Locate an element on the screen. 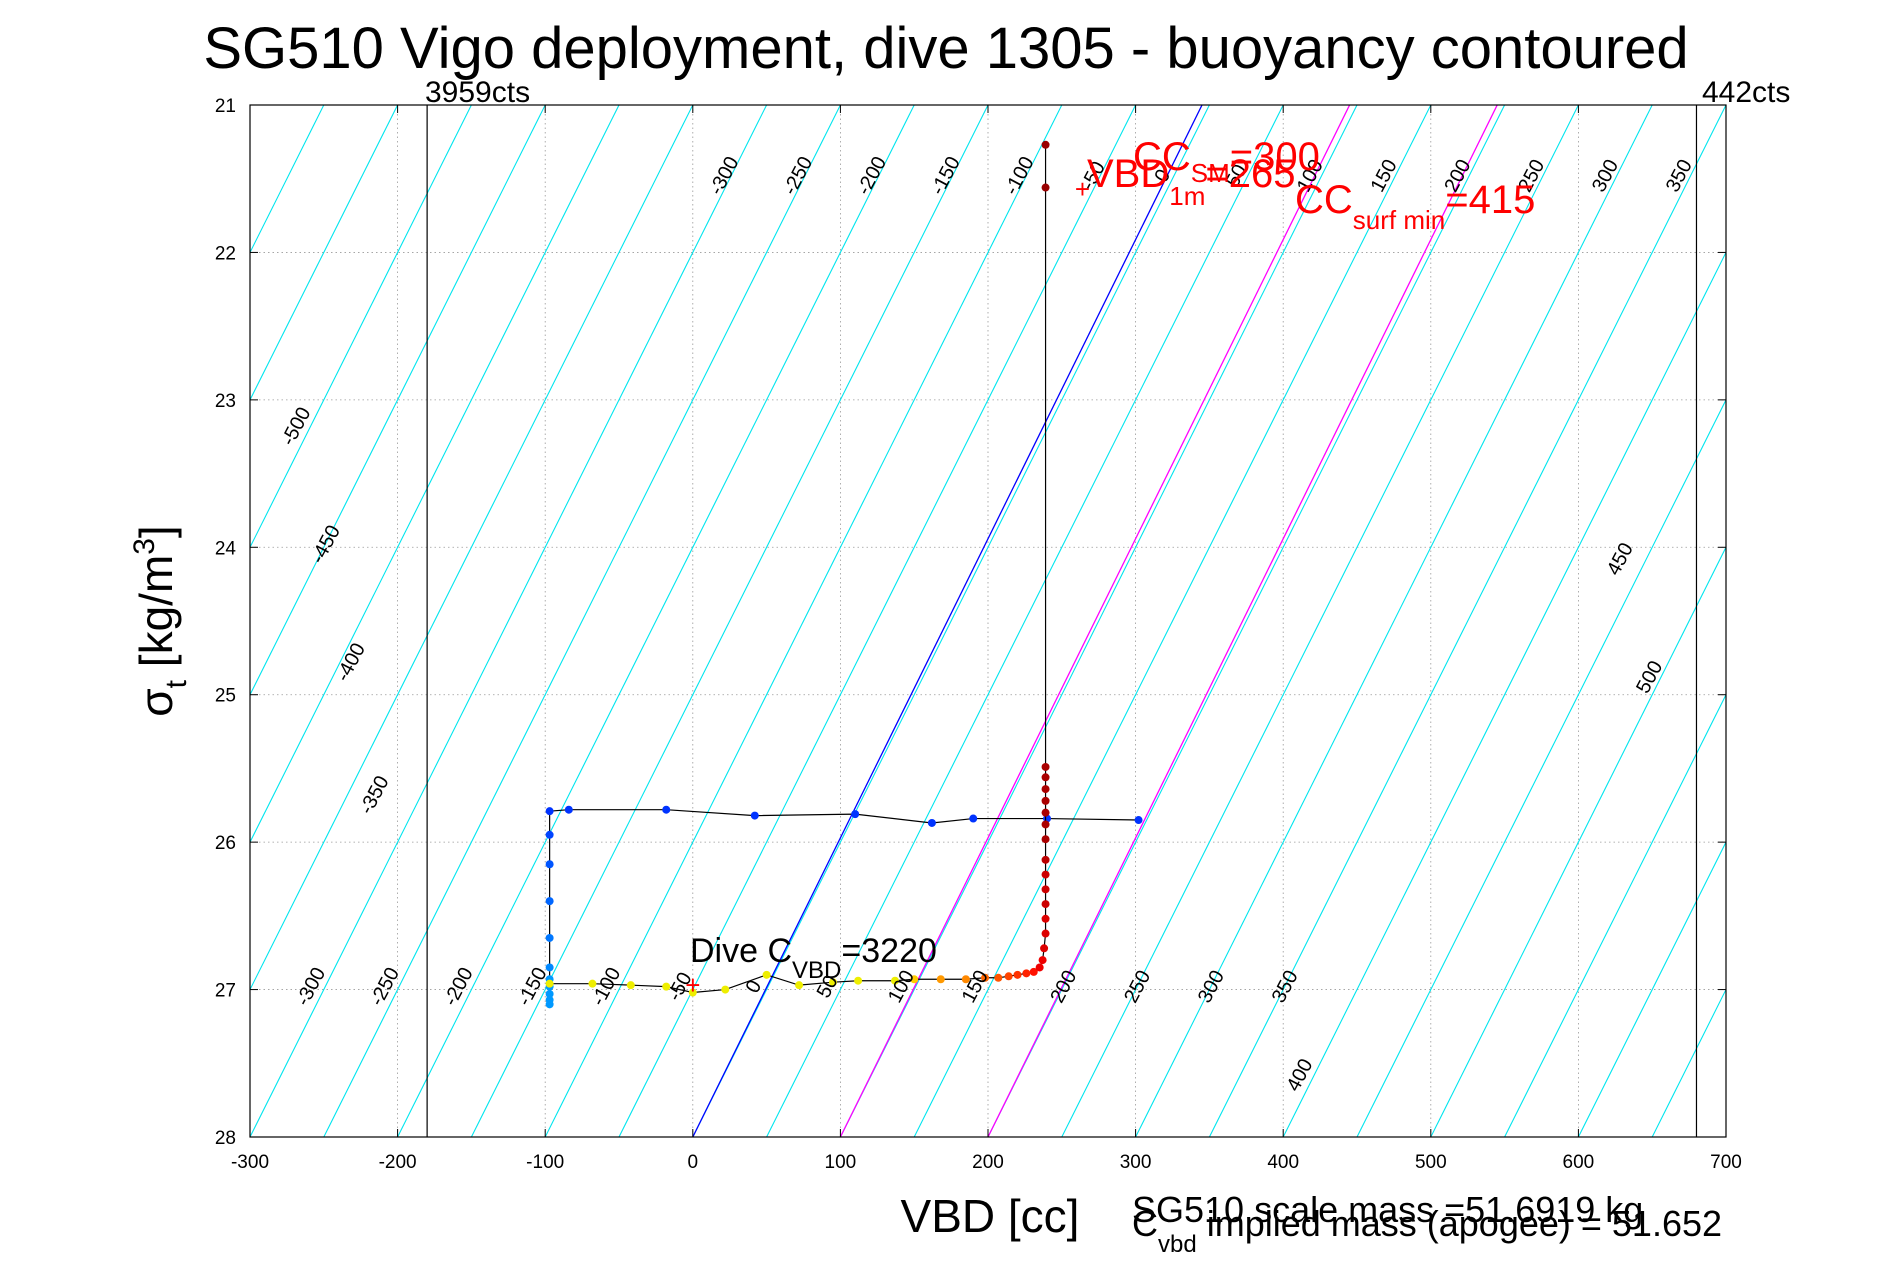  y-tick-label: 23 is located at coordinates (225, 401).